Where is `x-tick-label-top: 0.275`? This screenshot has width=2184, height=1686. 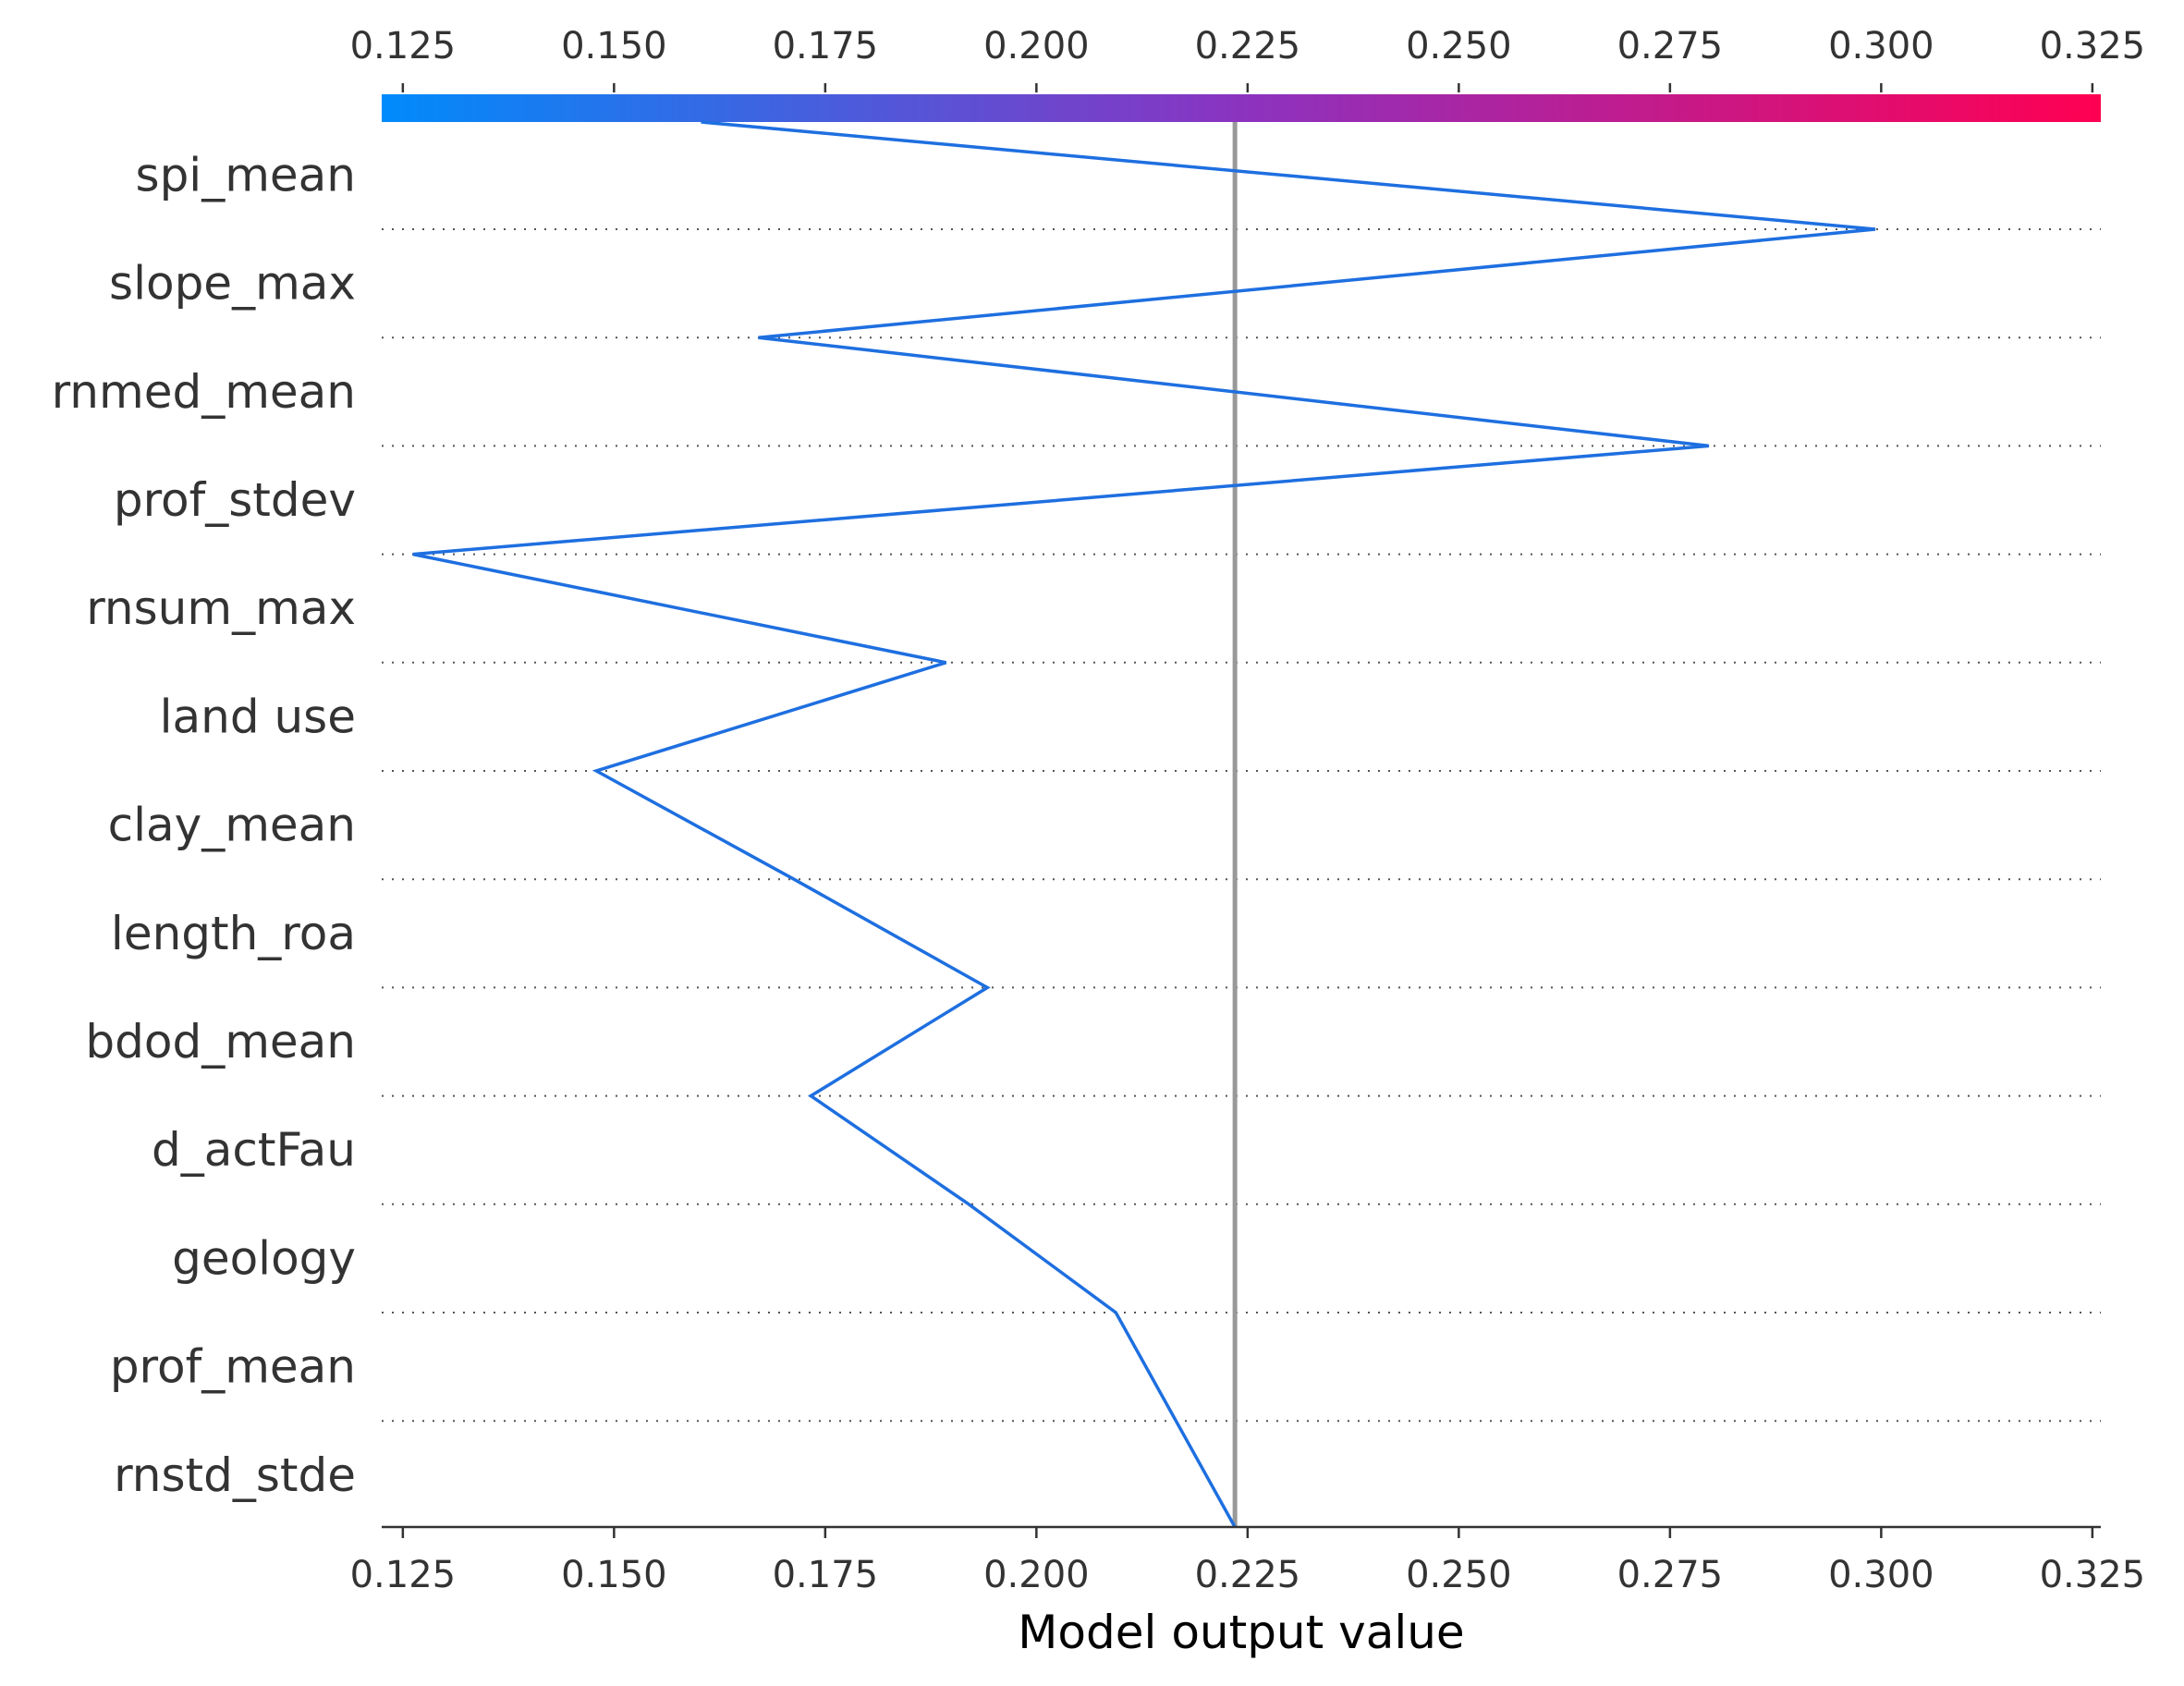 x-tick-label-top: 0.275 is located at coordinates (1670, 46).